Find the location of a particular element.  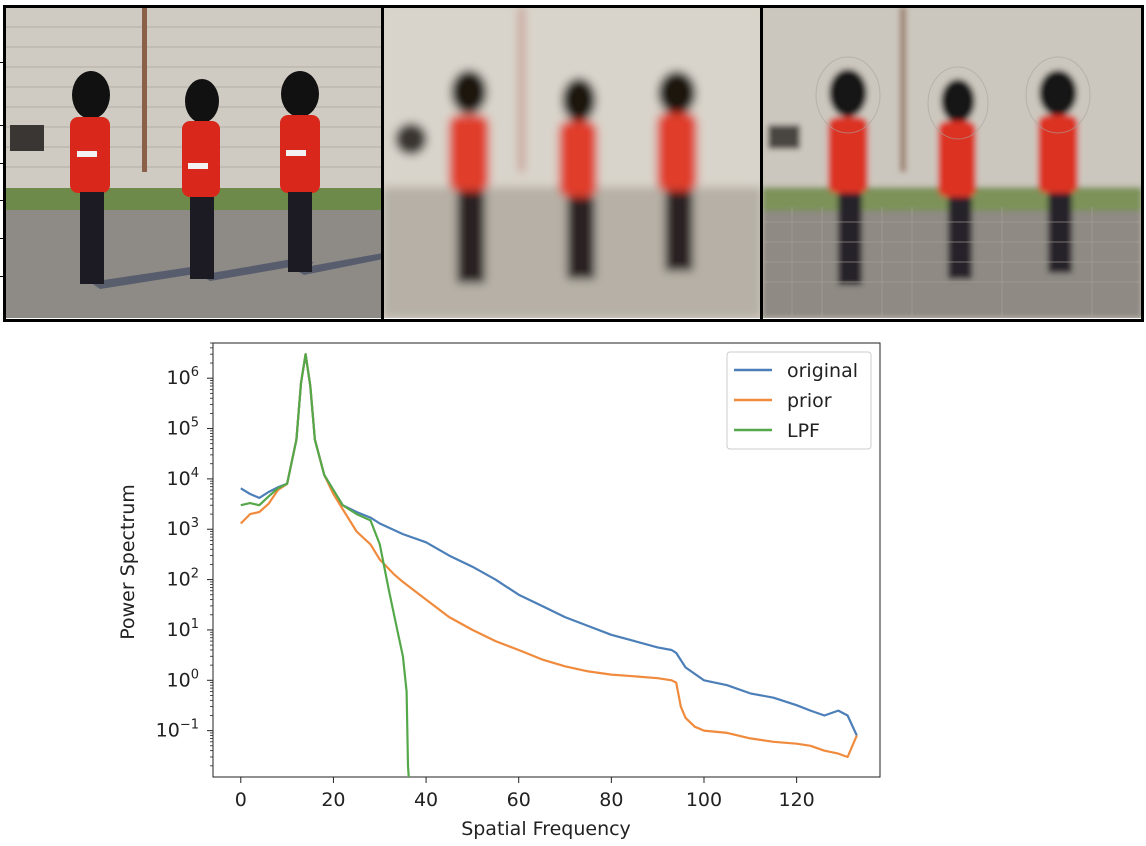

x-tick-label: 100 is located at coordinates (704, 800).